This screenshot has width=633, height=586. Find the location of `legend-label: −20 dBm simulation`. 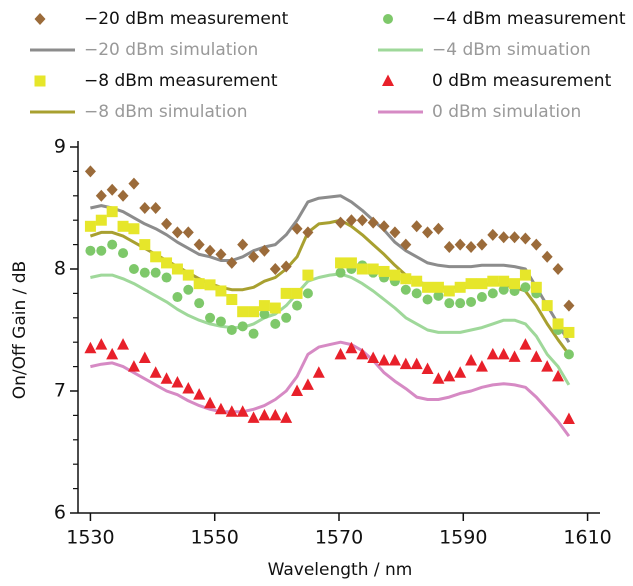

legend-label: −20 dBm simulation is located at coordinates (171, 50).